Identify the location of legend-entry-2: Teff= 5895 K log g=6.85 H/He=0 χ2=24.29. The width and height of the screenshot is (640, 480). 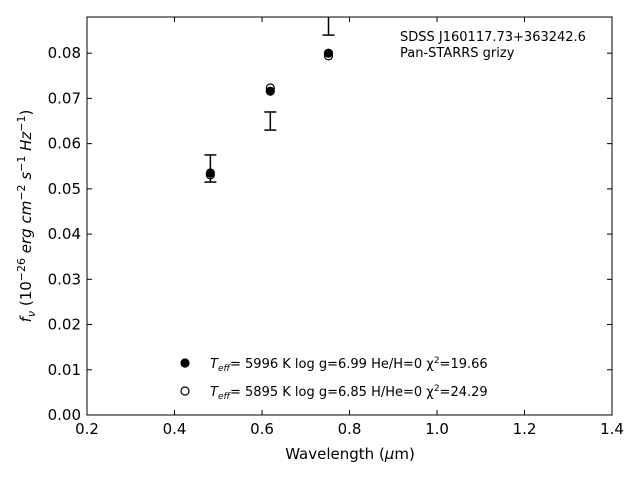
(349, 393).